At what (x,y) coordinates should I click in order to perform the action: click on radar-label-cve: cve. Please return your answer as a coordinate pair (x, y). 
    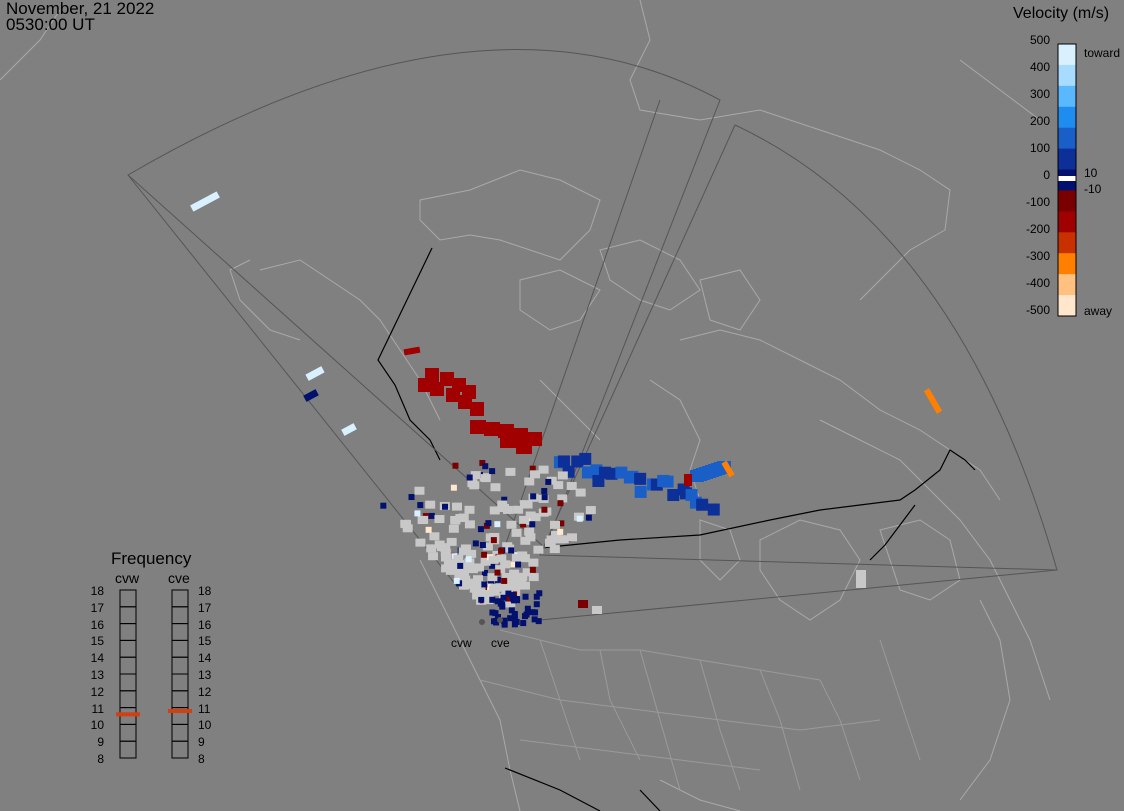
    Looking at the image, I should click on (500, 643).